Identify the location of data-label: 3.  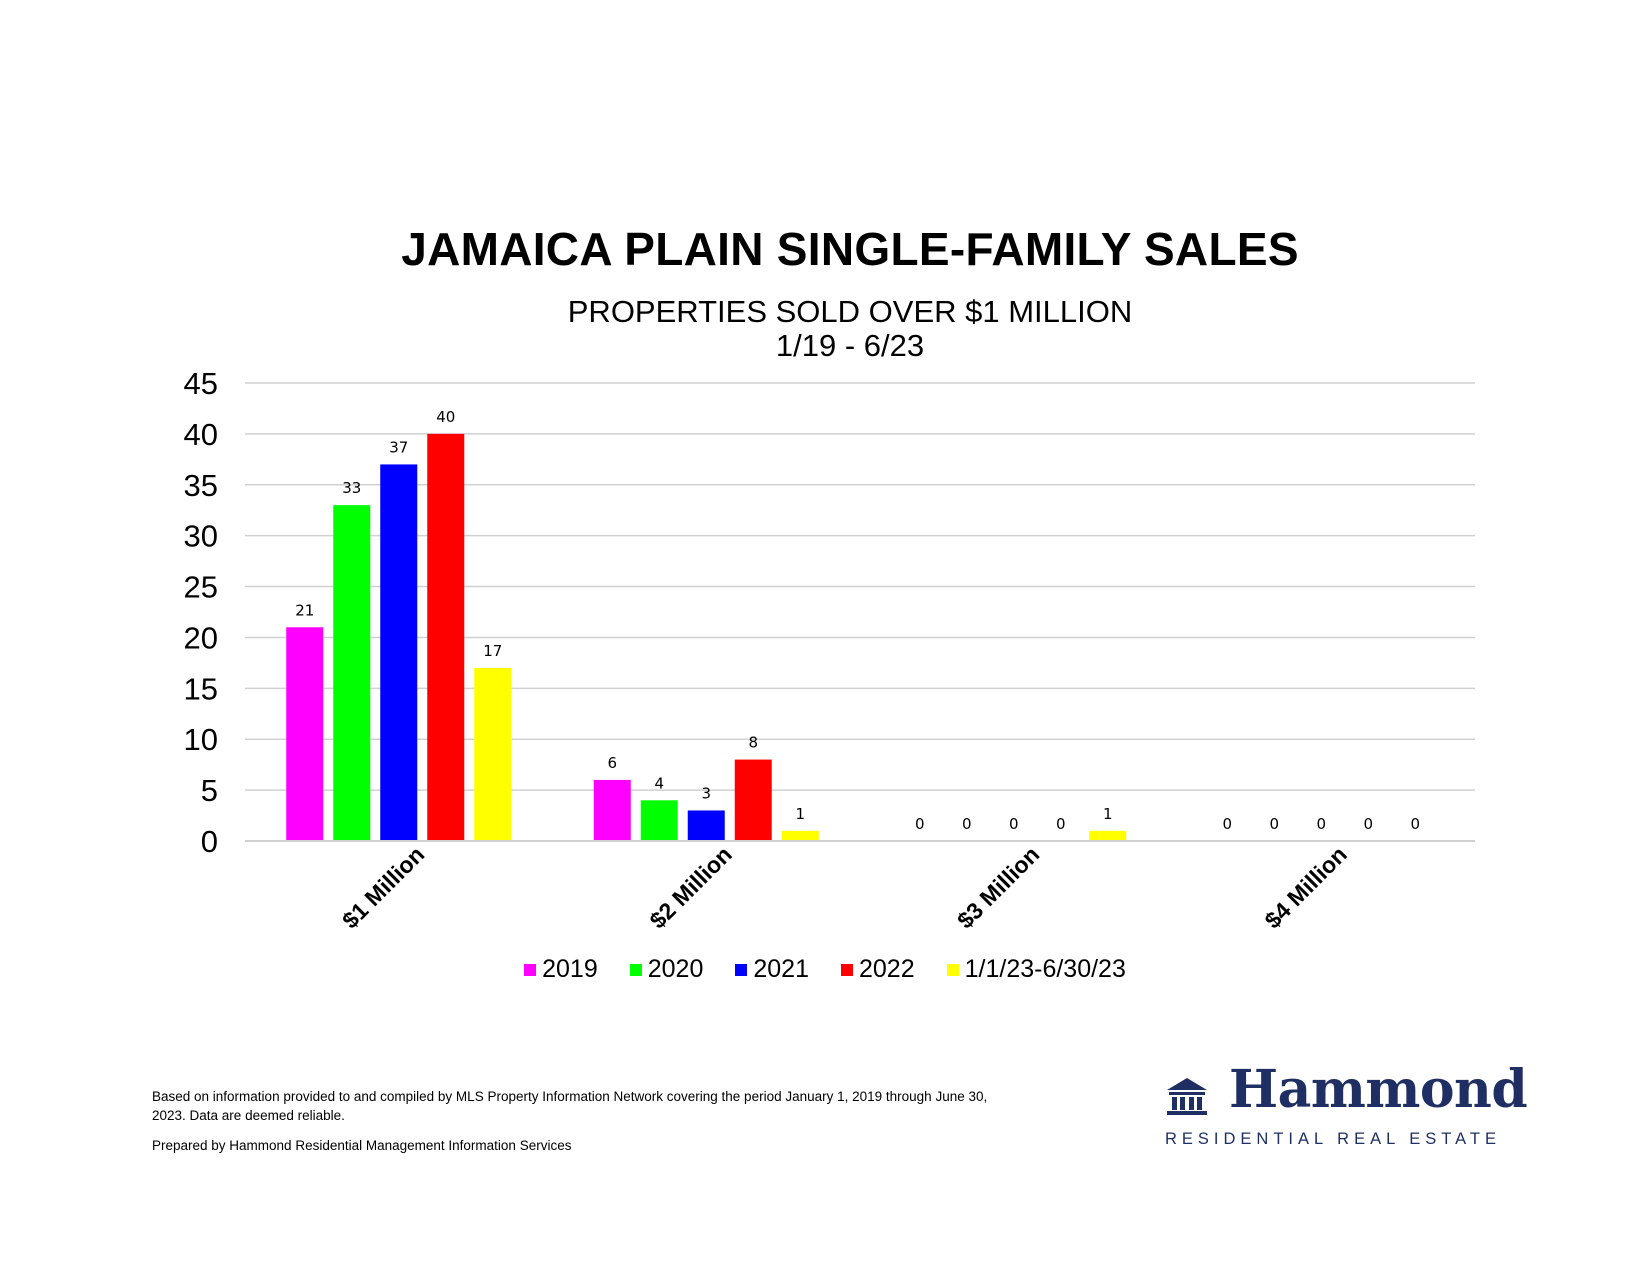
(706, 793).